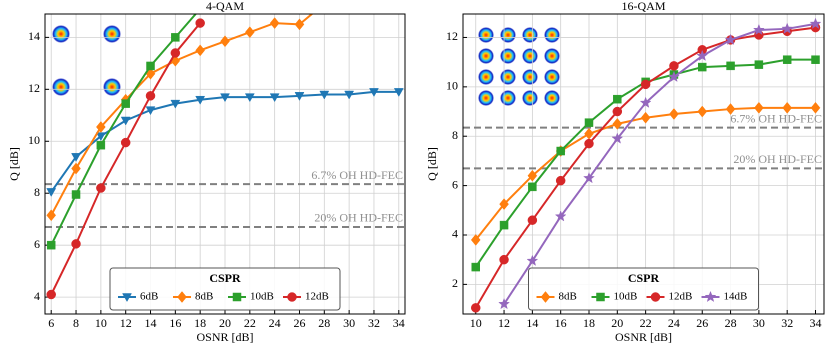  I want to click on constellation-4qam, so click(86, 60).